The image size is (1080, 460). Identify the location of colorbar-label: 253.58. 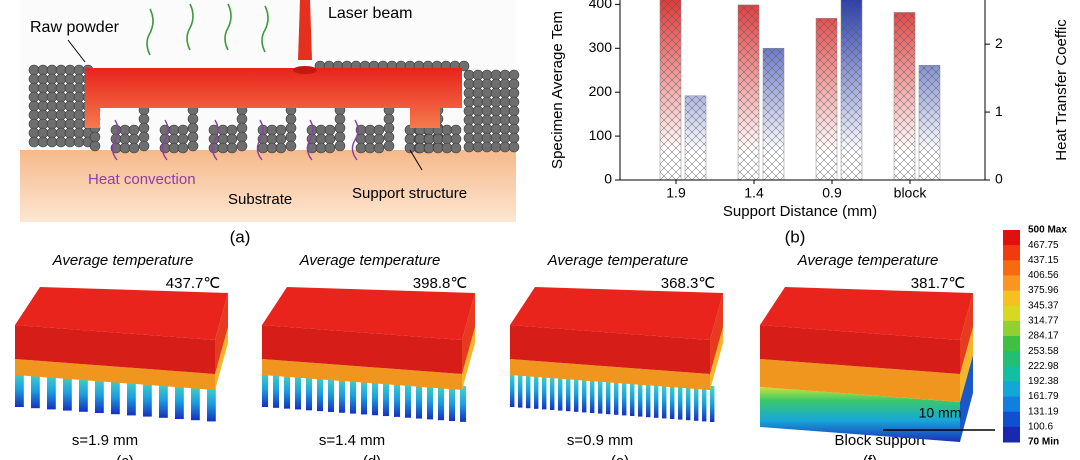
(1043, 351).